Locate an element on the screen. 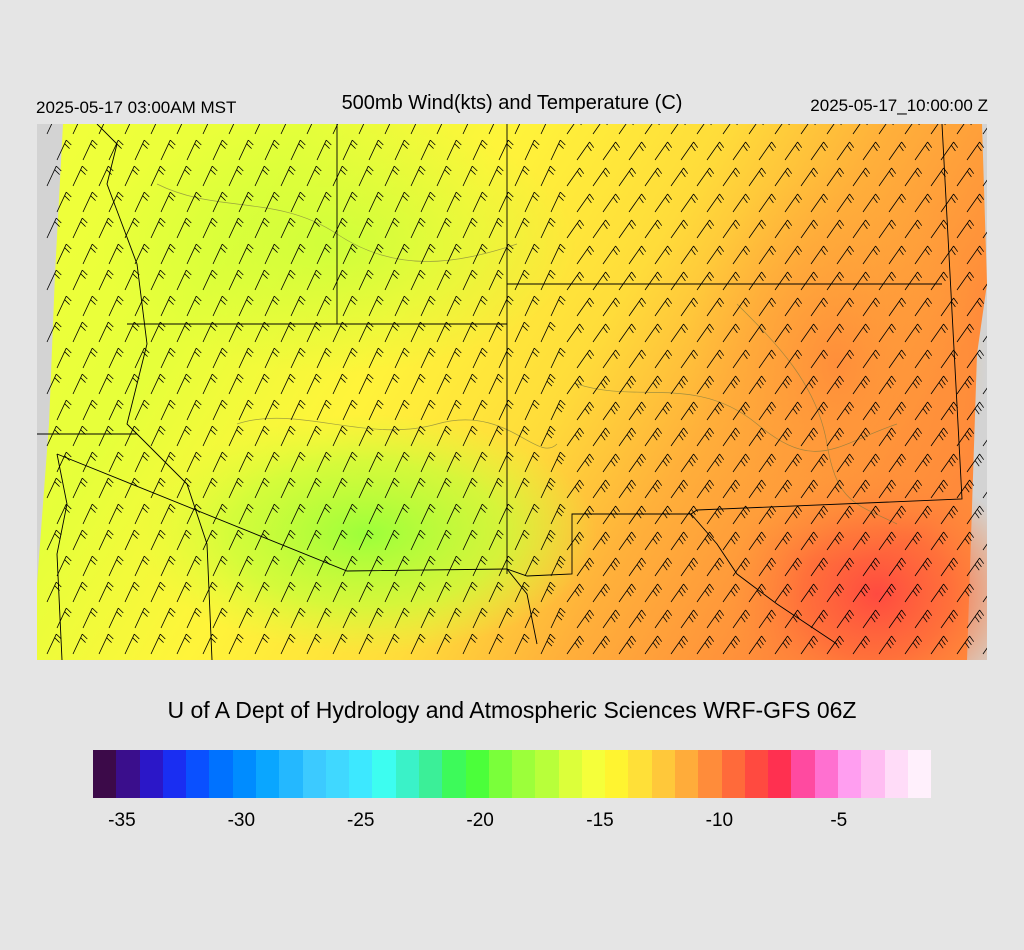 This screenshot has width=1024, height=950. colorbar-tick-label: -35 is located at coordinates (122, 820).